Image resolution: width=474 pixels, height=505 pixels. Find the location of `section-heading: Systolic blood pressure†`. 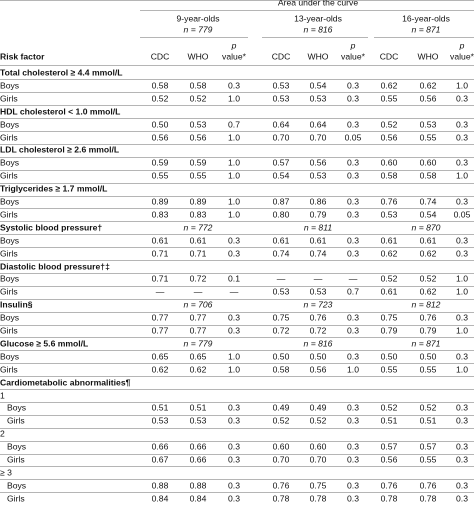

section-heading: Systolic blood pressure† is located at coordinates (51, 227).